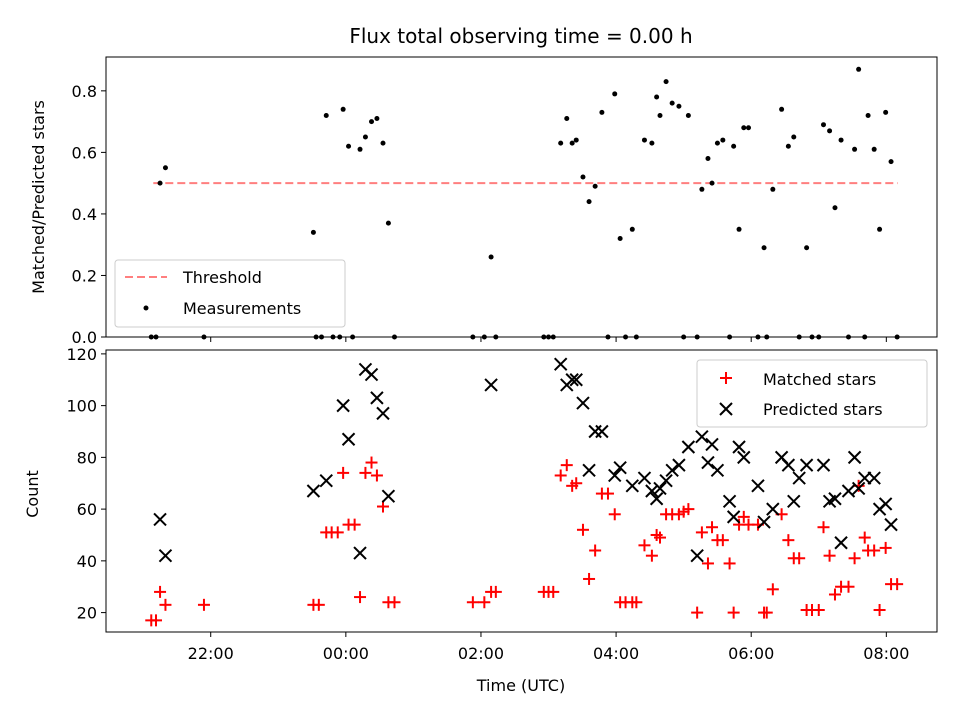 This screenshot has height=720, width=960. What do you see at coordinates (346, 653) in the screenshot?
I see `bottom-x-tick-label: 00:00` at bounding box center [346, 653].